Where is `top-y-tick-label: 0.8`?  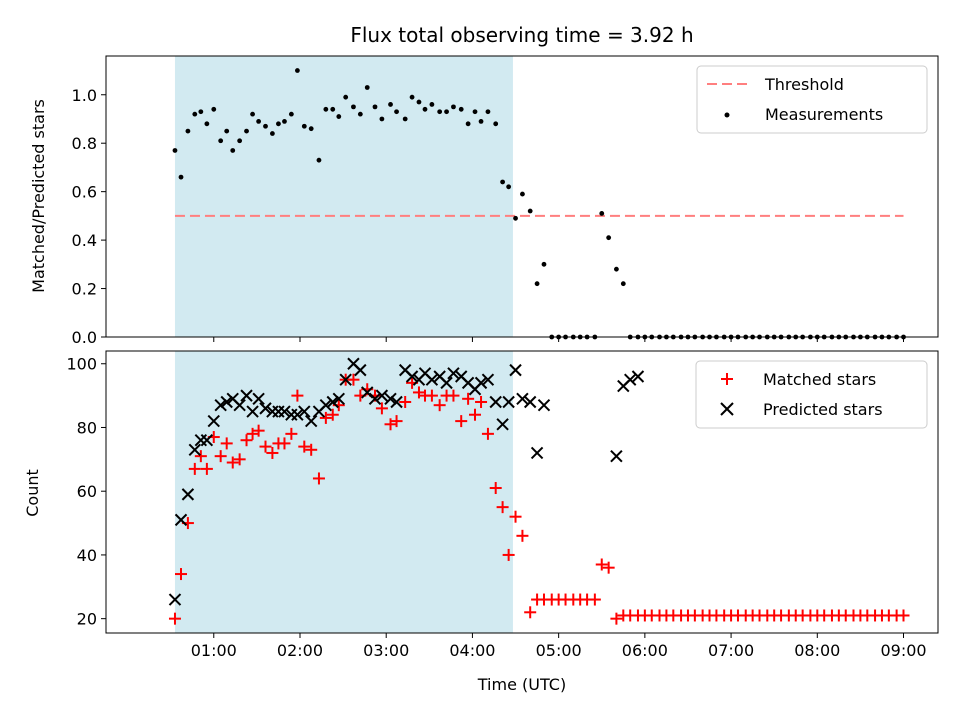
top-y-tick-label: 0.8 is located at coordinates (84, 143).